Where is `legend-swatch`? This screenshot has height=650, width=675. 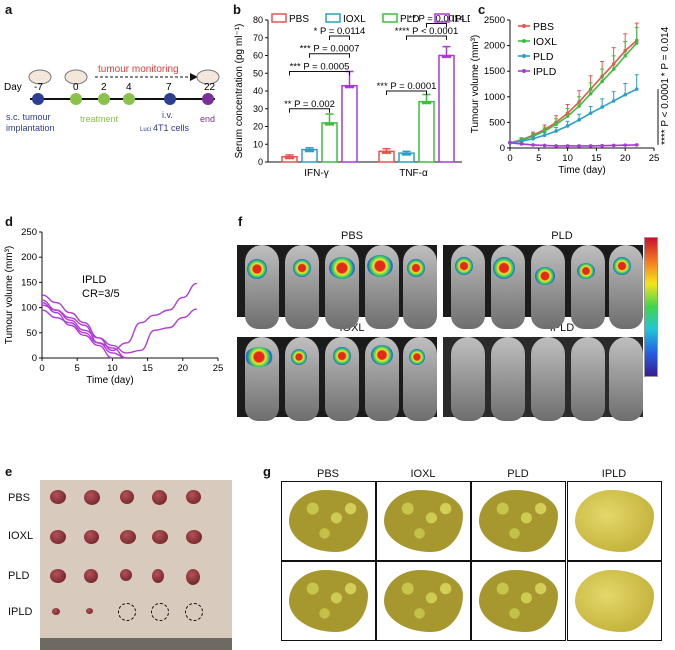 legend-swatch is located at coordinates (279, 18).